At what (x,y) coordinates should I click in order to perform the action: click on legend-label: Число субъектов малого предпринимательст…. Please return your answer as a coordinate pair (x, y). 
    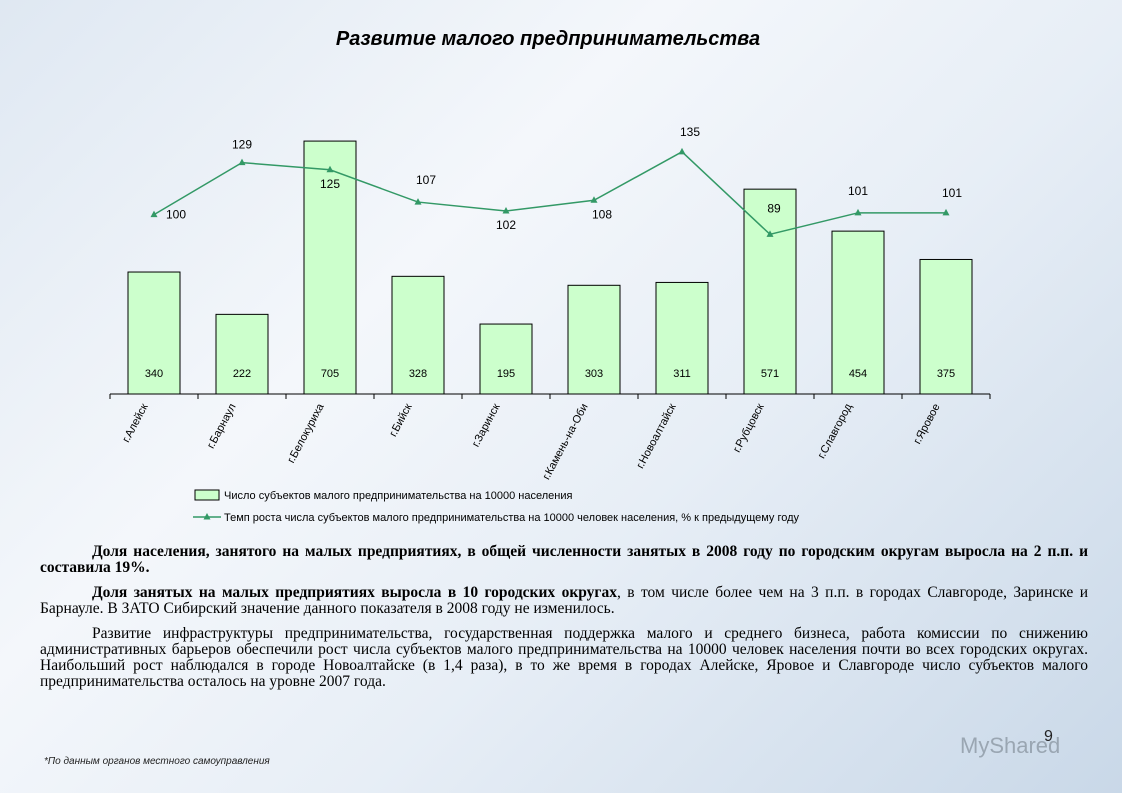
    Looking at the image, I should click on (398, 496).